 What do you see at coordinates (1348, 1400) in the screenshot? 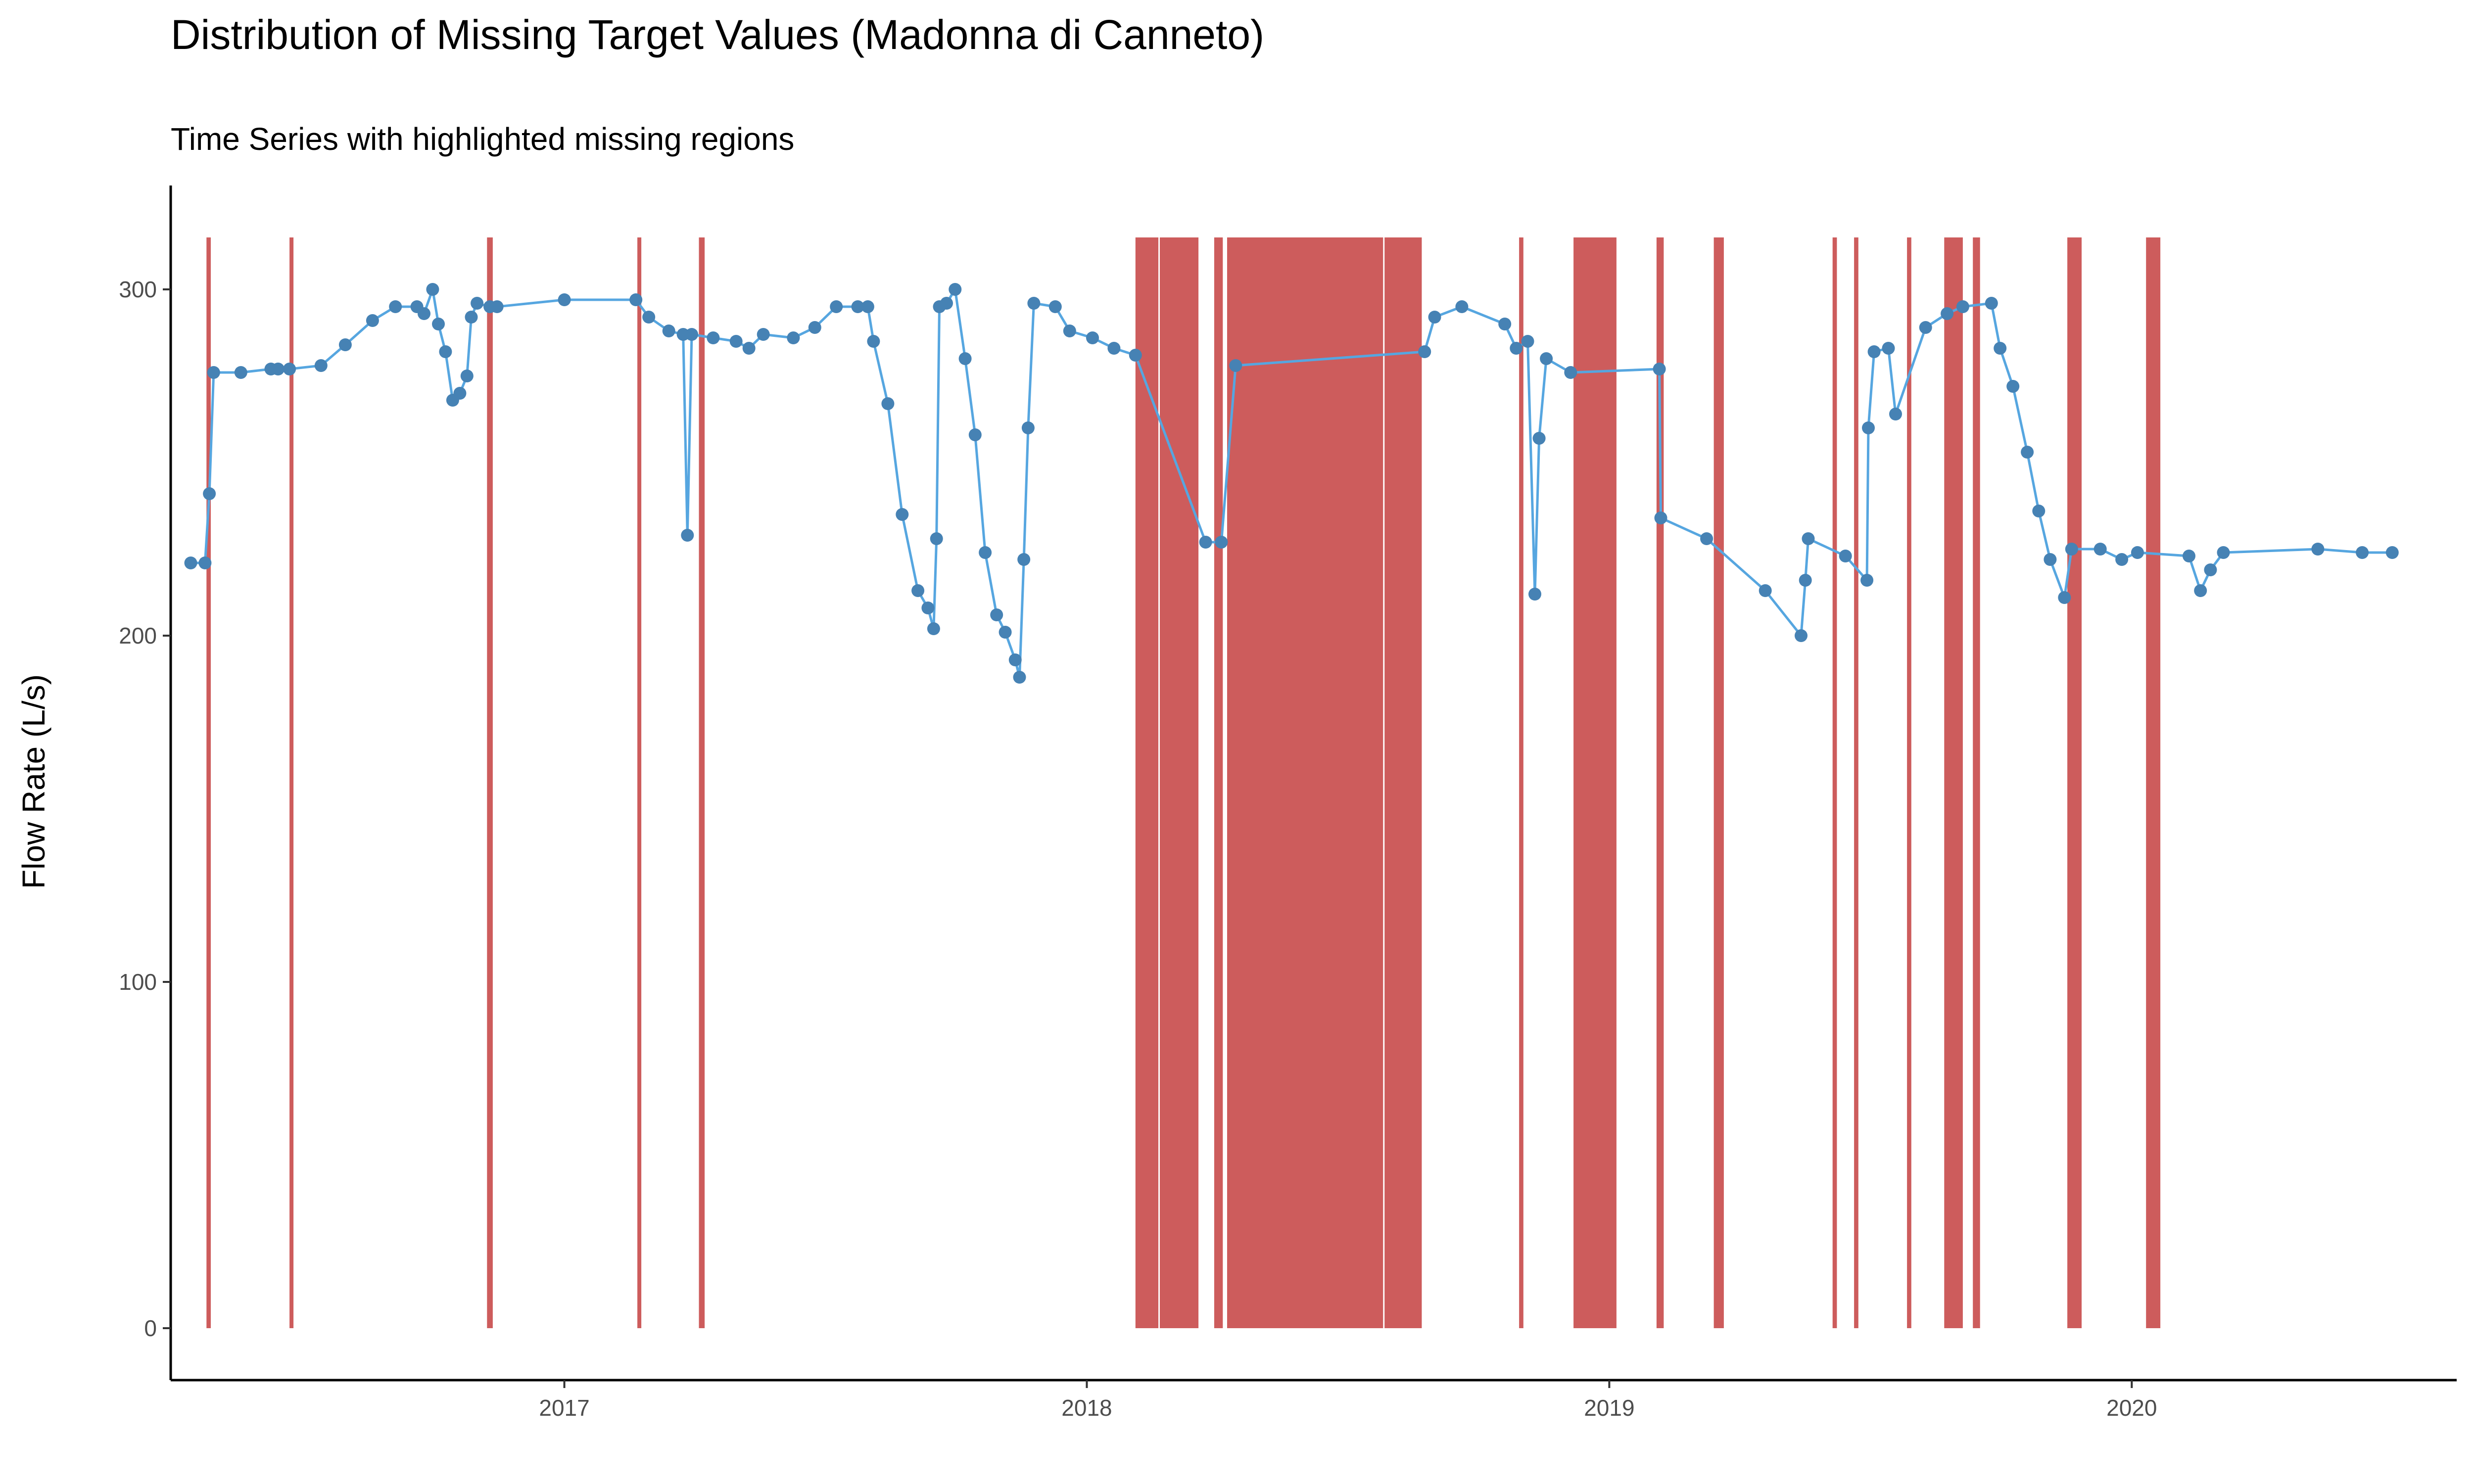
I see `x-ticks: 2017 2018 2019 2020` at bounding box center [1348, 1400].